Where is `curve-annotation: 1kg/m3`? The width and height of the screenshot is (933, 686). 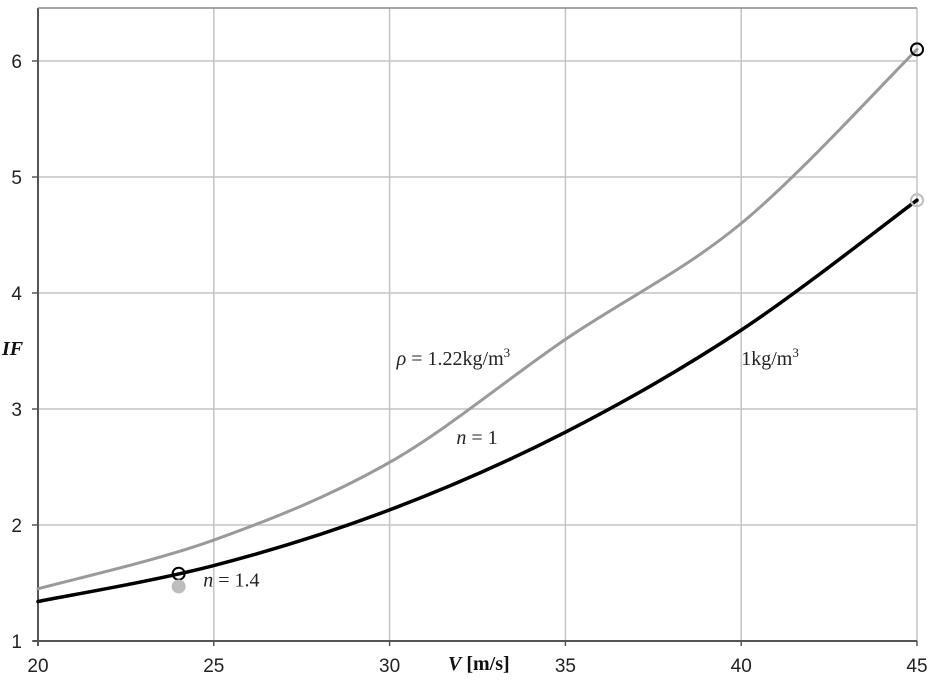
curve-annotation: 1kg/m3 is located at coordinates (770, 357).